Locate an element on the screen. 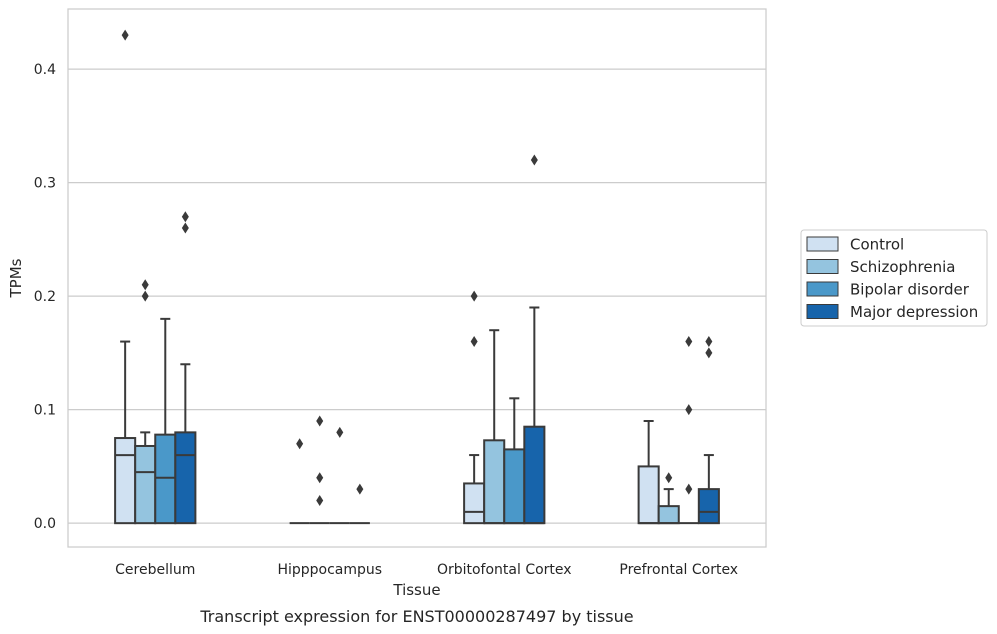 This screenshot has width=997, height=634. y-tick-labels: 0.0 0.1 0.2 0.3 0.4 is located at coordinates (45, 297).